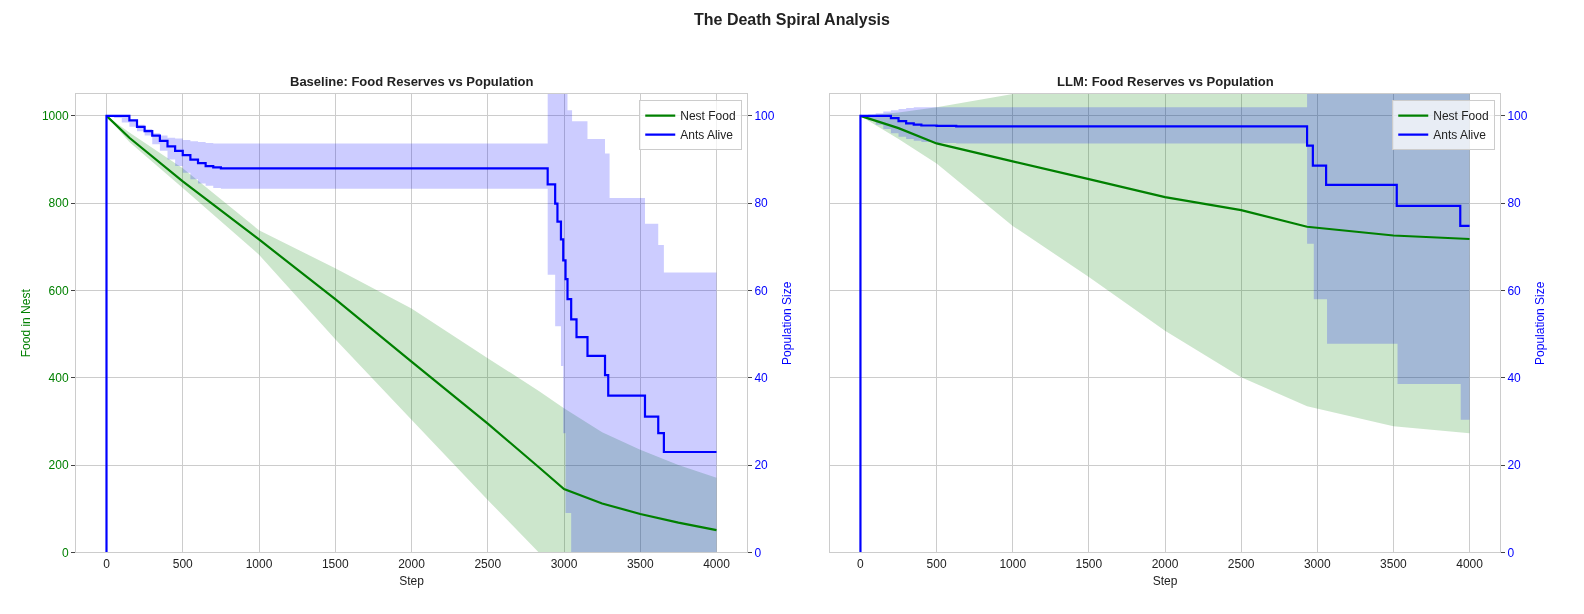 Image resolution: width=1584 pixels, height=614 pixels. Describe the element at coordinates (58, 203) in the screenshot. I see `y-tick-label: 800` at that location.